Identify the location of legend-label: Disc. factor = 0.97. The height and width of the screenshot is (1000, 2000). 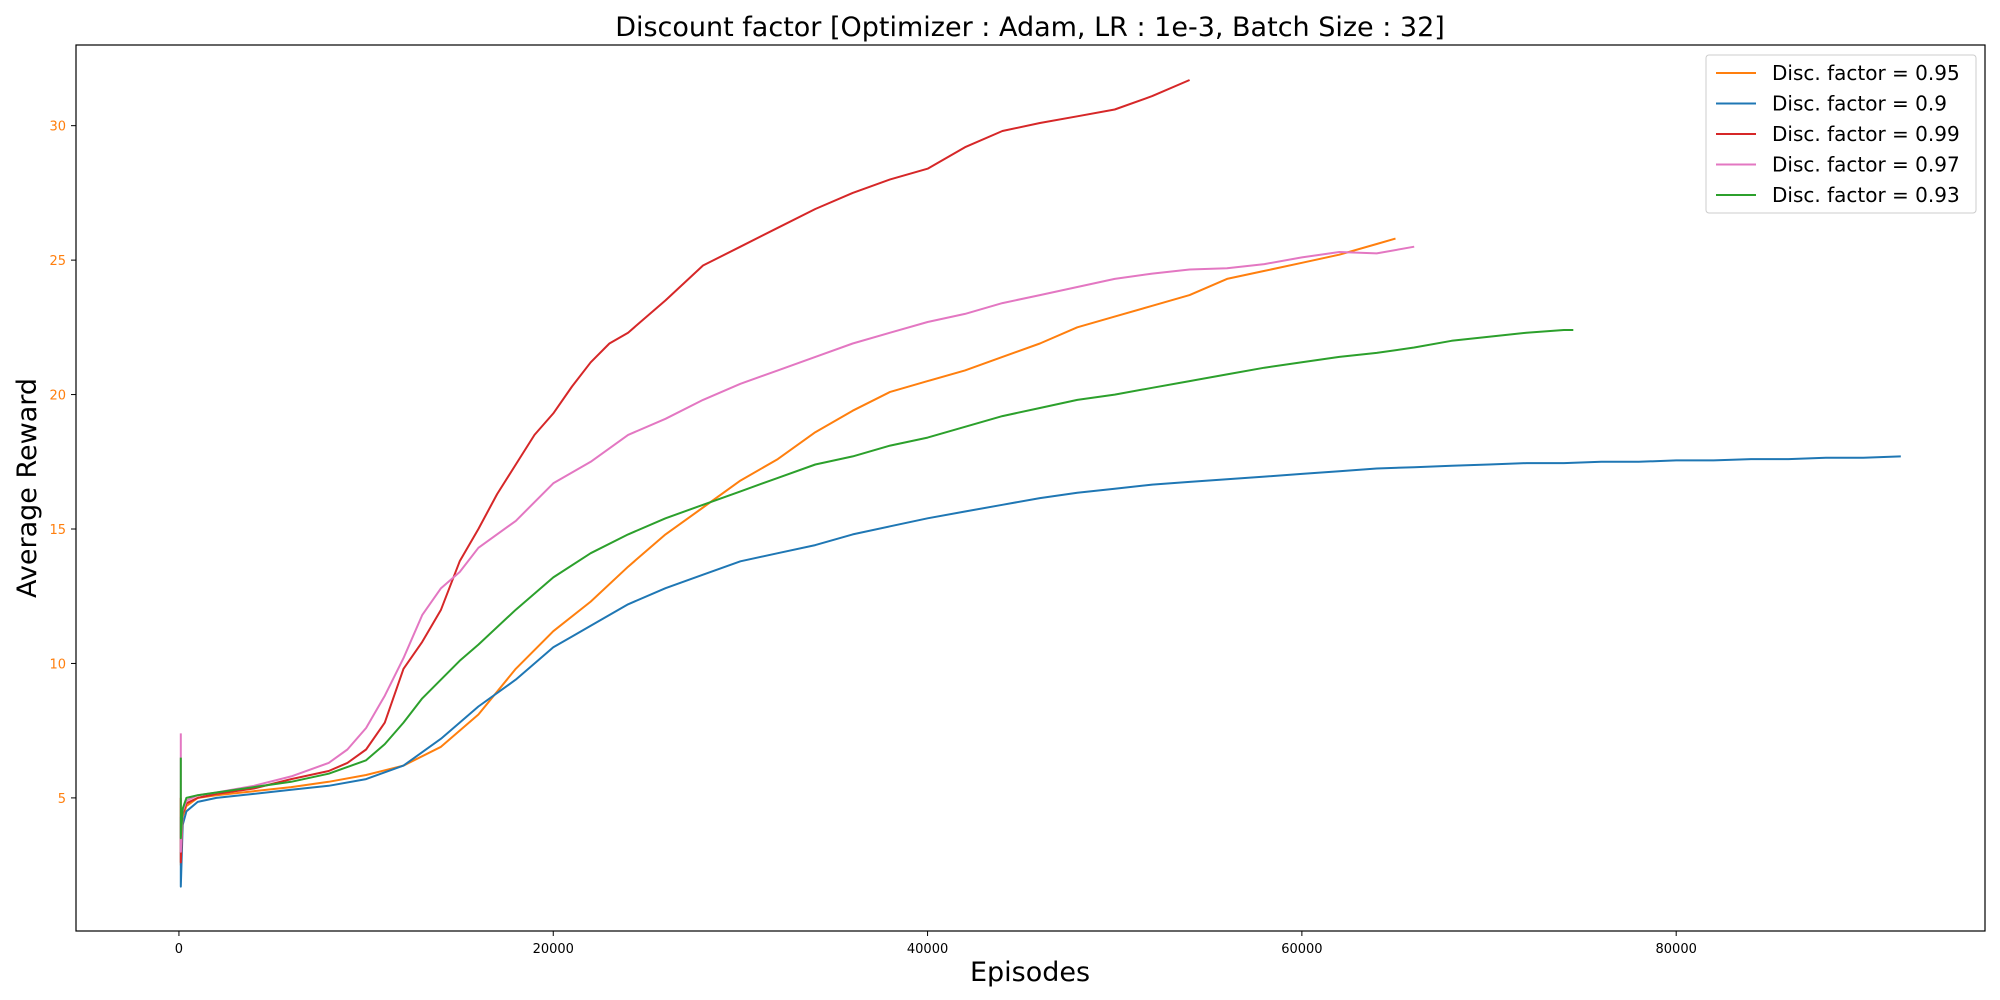
(1866, 165).